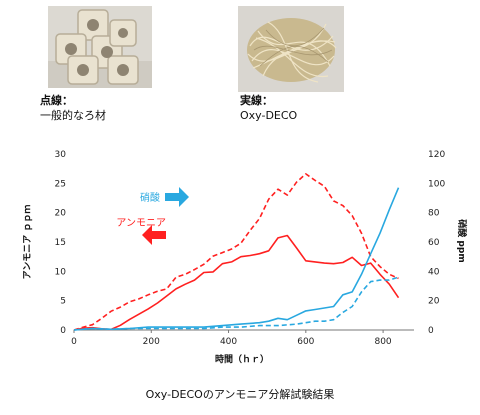 This screenshot has width=480, height=415. I want to click on ammonia-annotation-label: アンモニア, so click(141, 223).